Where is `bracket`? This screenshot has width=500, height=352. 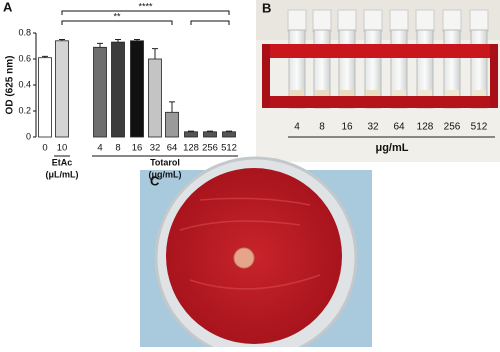 bracket is located at coordinates (210, 22).